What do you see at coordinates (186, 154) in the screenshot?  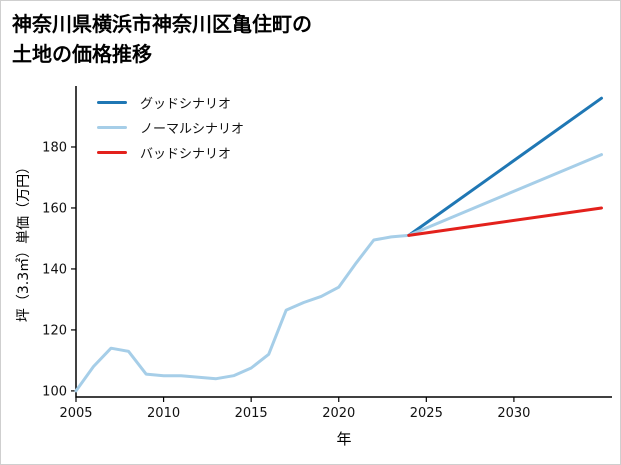 I see `legend-label-bad: バッドシナリオ` at bounding box center [186, 154].